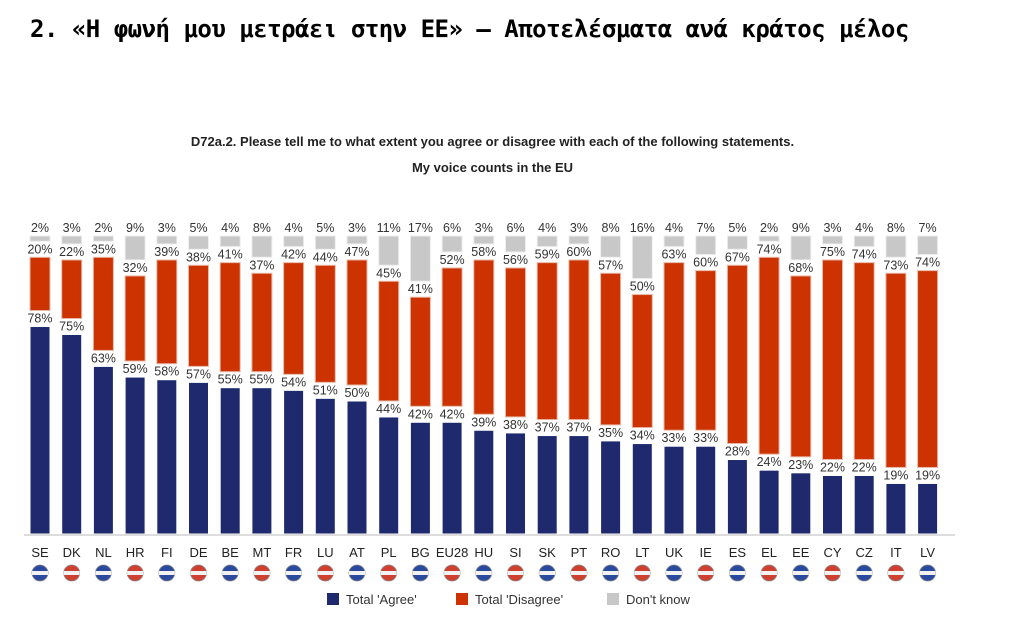  I want to click on data-label-agree: 78%, so click(39, 319).